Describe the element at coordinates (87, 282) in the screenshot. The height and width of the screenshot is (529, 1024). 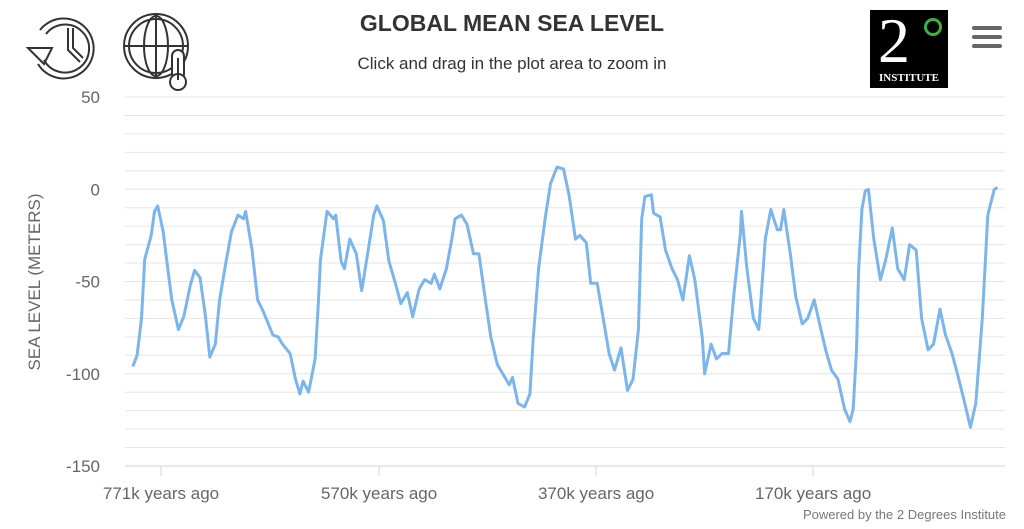
I see `y-tick-label: -50` at that location.